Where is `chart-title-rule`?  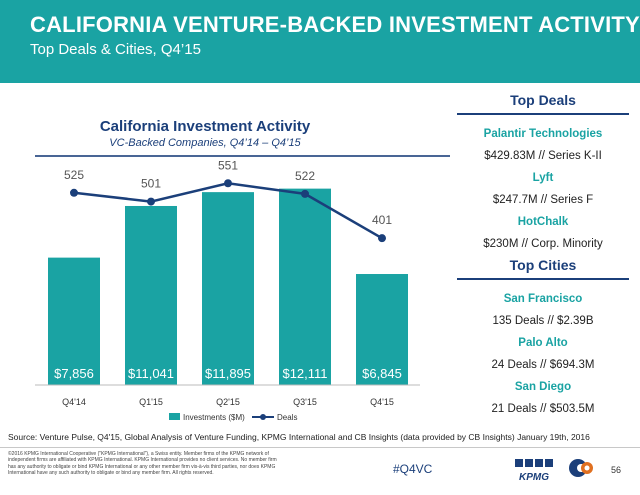 chart-title-rule is located at coordinates (242, 156).